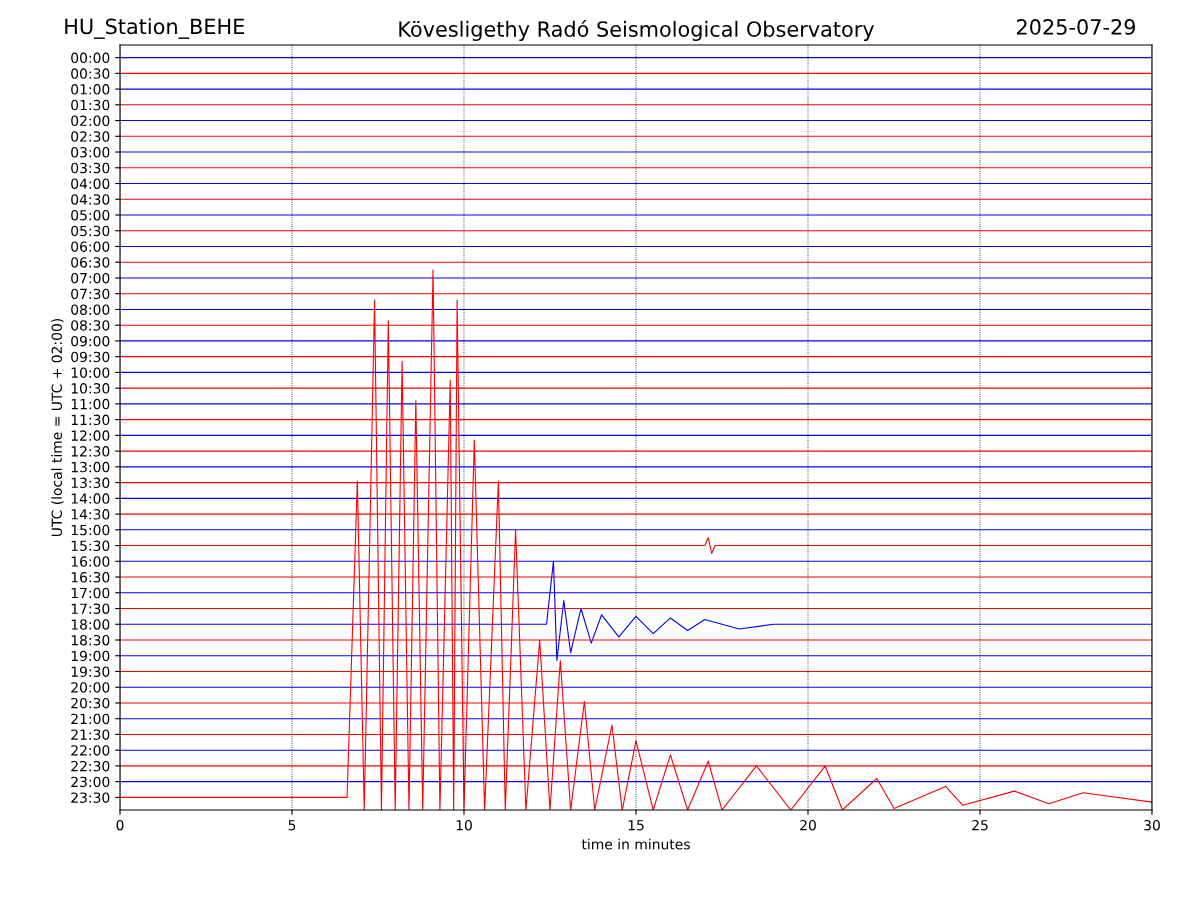  What do you see at coordinates (90, 152) in the screenshot?
I see `y-tick-label: 03:00` at bounding box center [90, 152].